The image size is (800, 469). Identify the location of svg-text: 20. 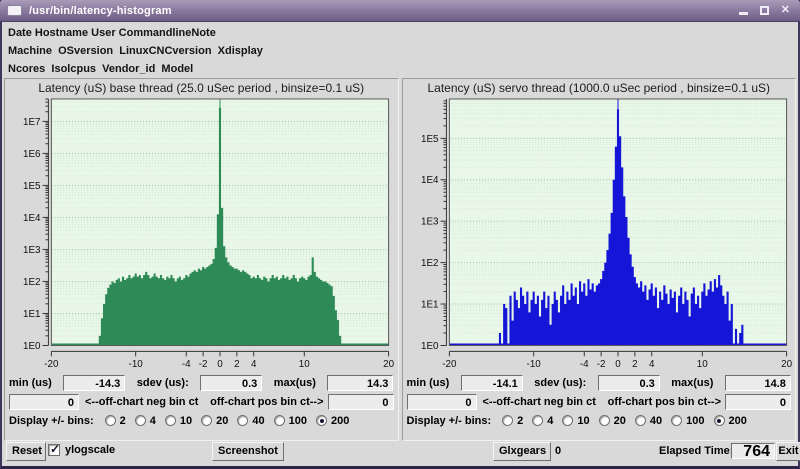
(388, 364).